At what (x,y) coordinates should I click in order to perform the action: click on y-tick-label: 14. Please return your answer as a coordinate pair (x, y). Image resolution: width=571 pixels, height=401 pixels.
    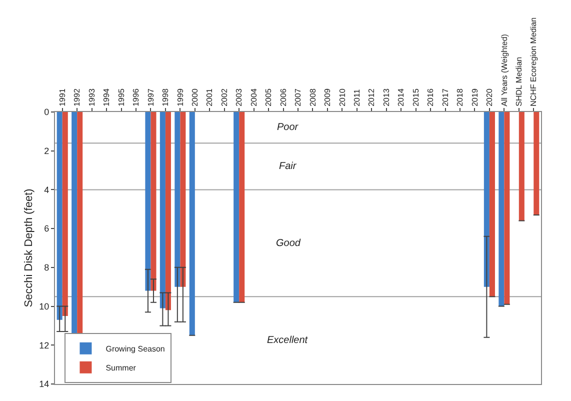
    Looking at the image, I should click on (44, 384).